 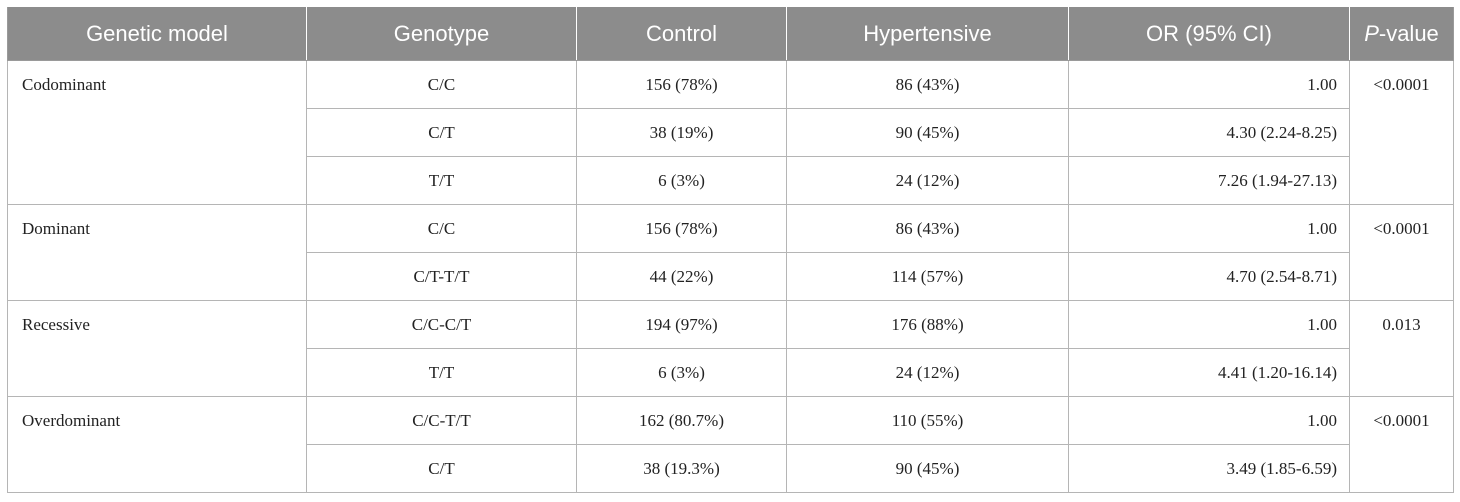 What do you see at coordinates (927, 276) in the screenshot?
I see `hypertensive-cell: 114 (57%)` at bounding box center [927, 276].